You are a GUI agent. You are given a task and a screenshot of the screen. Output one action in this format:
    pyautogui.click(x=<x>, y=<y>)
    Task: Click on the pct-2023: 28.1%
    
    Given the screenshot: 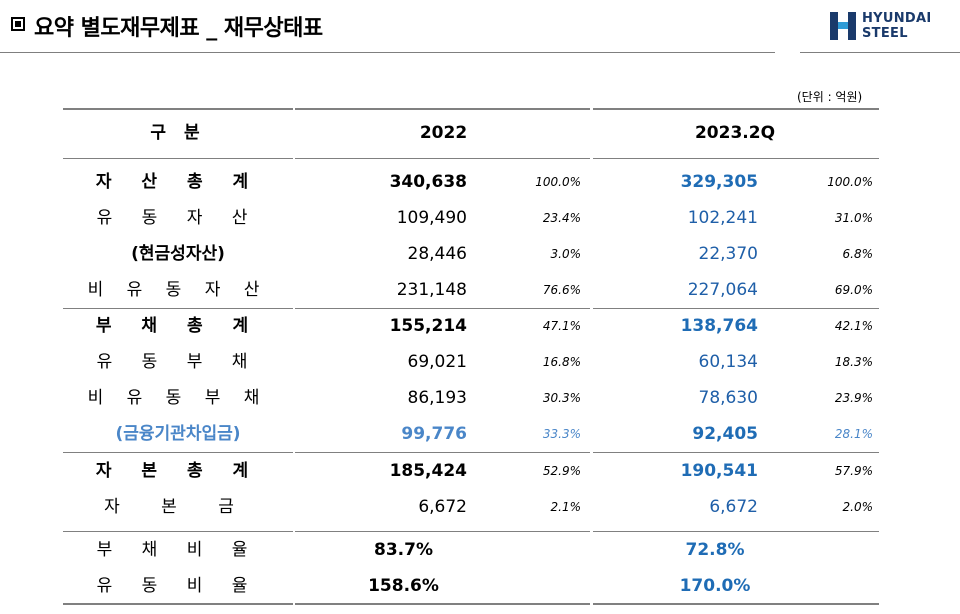 What is the action you would take?
    pyautogui.click(x=853, y=434)
    